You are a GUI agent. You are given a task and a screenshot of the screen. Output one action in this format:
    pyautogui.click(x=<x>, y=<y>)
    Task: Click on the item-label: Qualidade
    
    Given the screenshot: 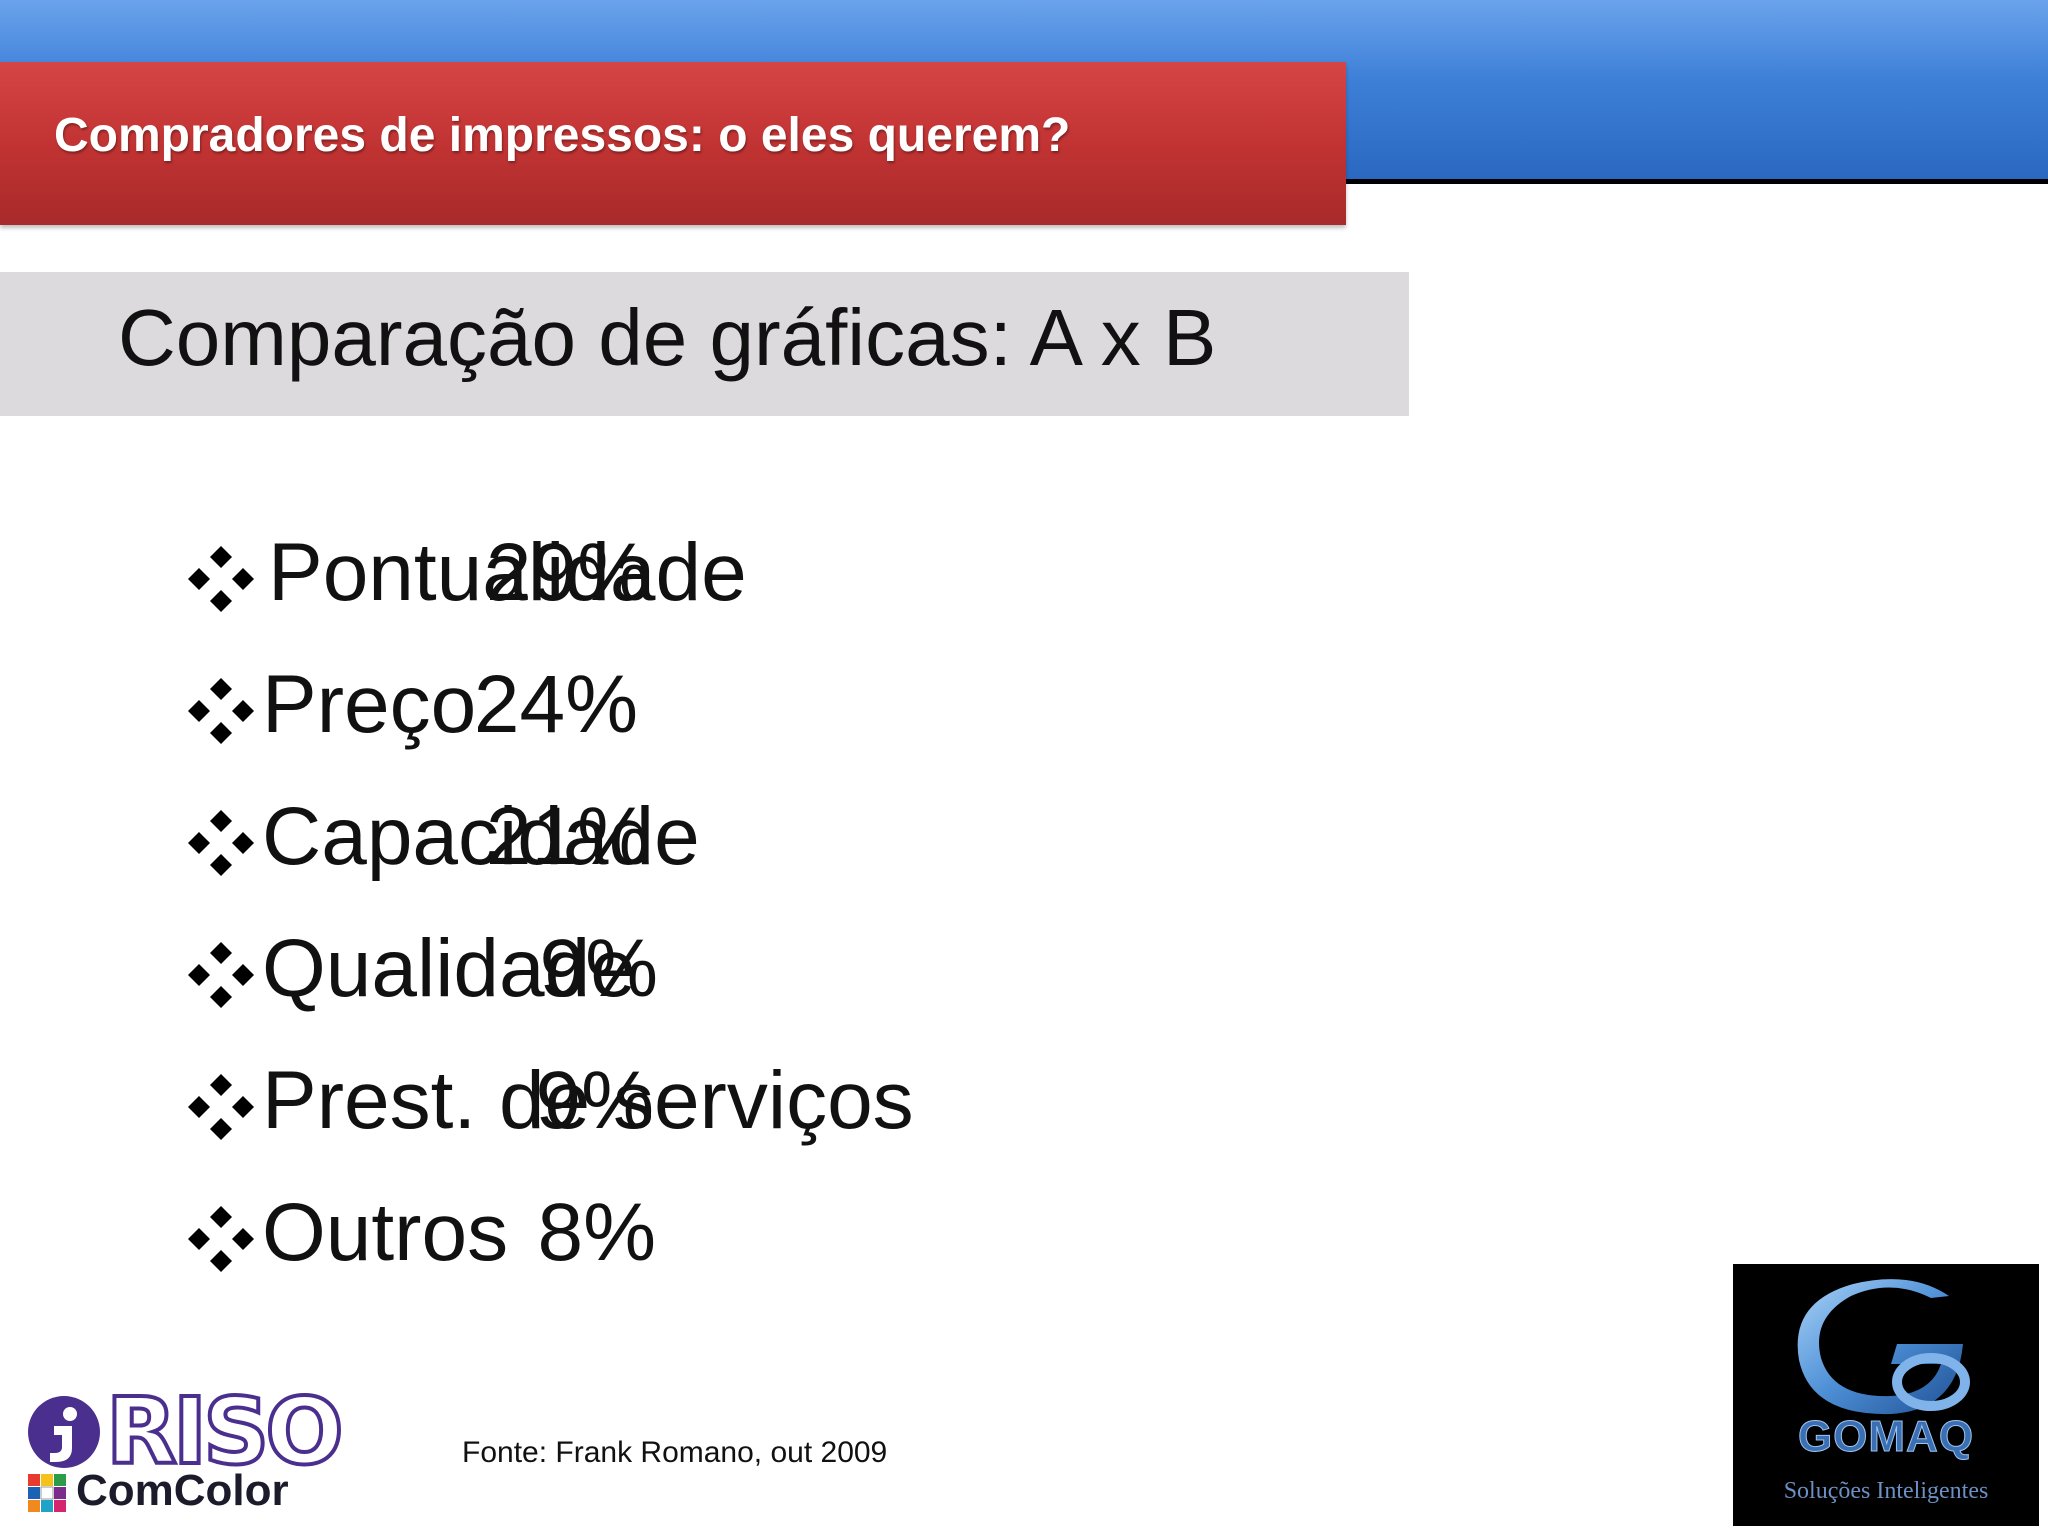 What is the action you would take?
    pyautogui.click(x=449, y=968)
    